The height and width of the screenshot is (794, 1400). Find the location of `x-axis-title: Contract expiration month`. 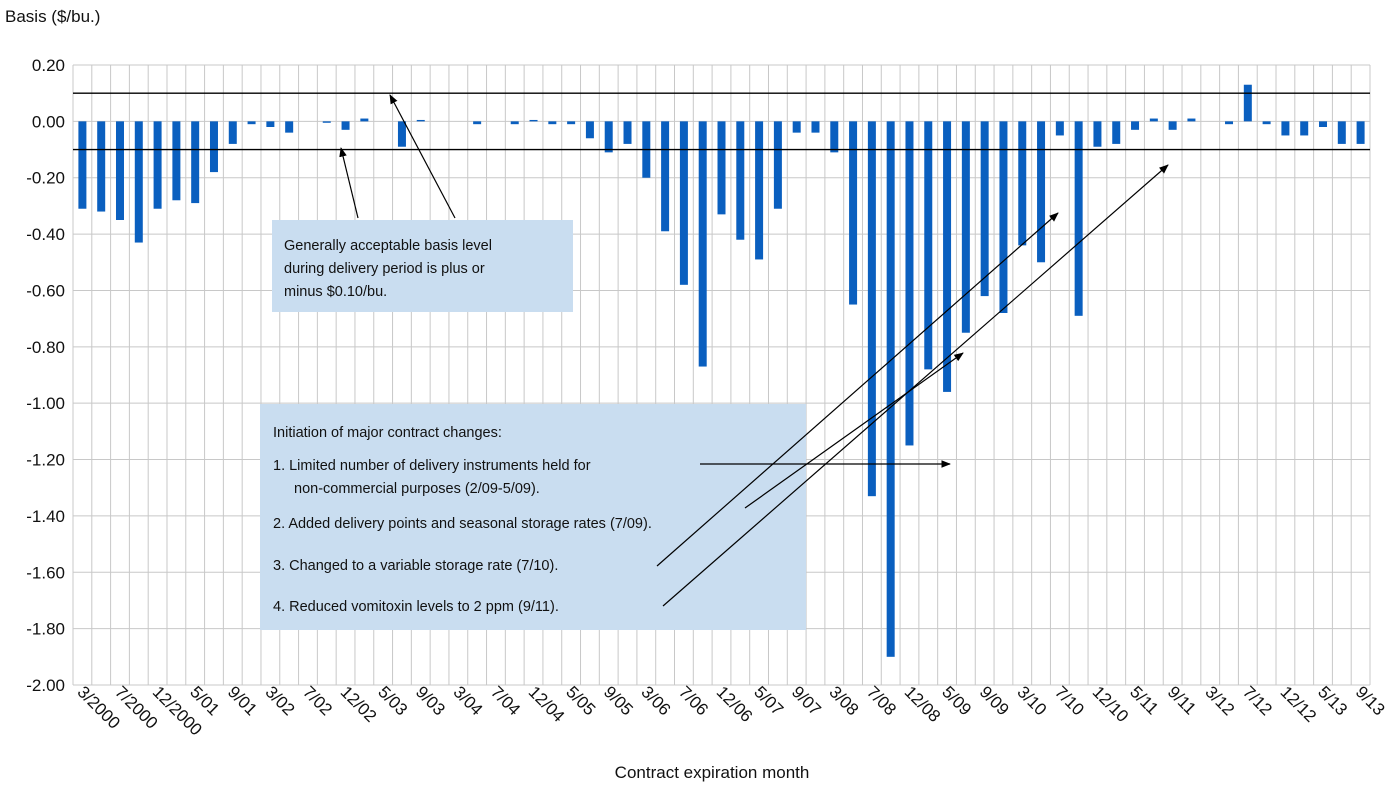

x-axis-title: Contract expiration month is located at coordinates (712, 772).